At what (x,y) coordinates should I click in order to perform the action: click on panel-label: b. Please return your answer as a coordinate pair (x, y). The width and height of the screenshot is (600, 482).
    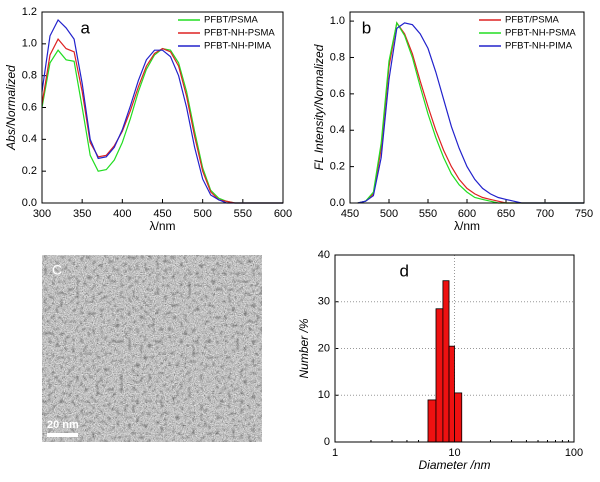
    Looking at the image, I should click on (366, 27).